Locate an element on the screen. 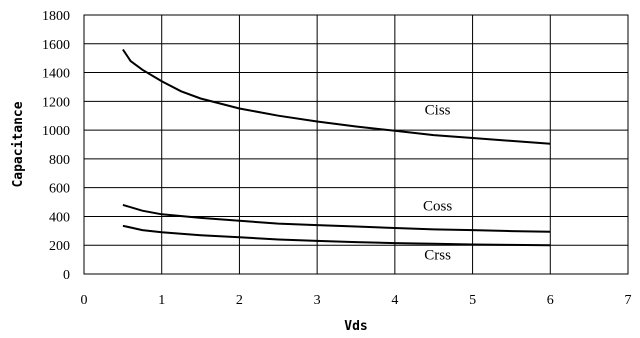 The width and height of the screenshot is (640, 338). y-tick-label: 1600 is located at coordinates (56, 45).